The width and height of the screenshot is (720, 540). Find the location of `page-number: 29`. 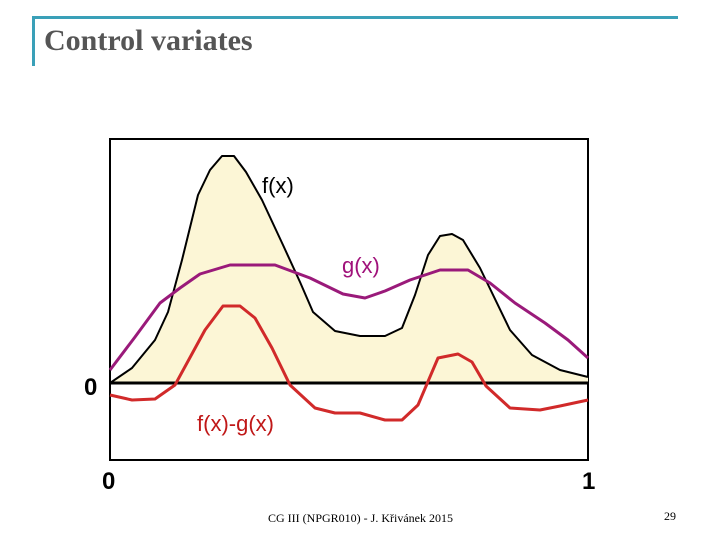

page-number: 29 is located at coordinates (670, 516).